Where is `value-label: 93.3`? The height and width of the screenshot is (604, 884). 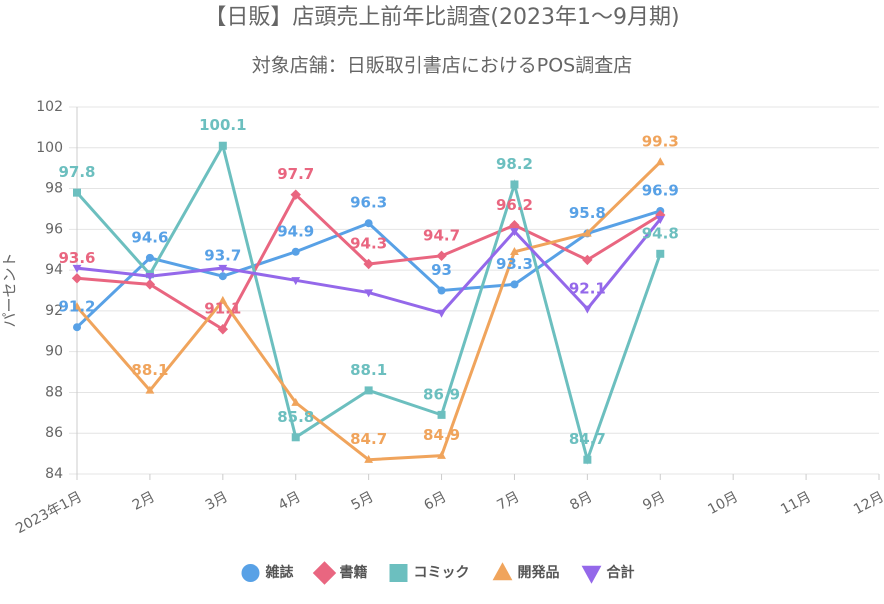
value-label: 93.3 is located at coordinates (514, 264).